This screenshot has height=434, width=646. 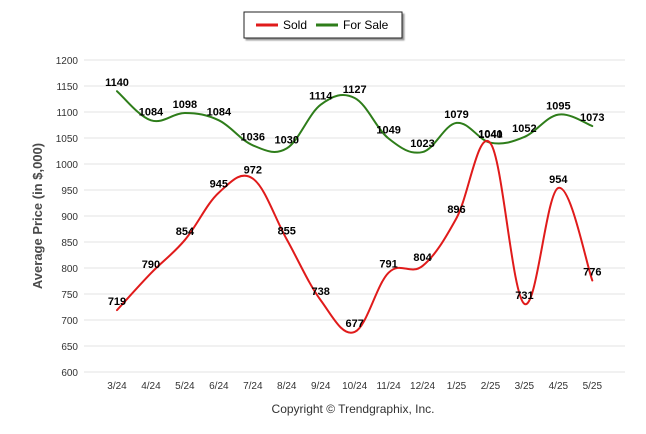 I want to click on data-label-for-sale: 1041, so click(x=490, y=135).